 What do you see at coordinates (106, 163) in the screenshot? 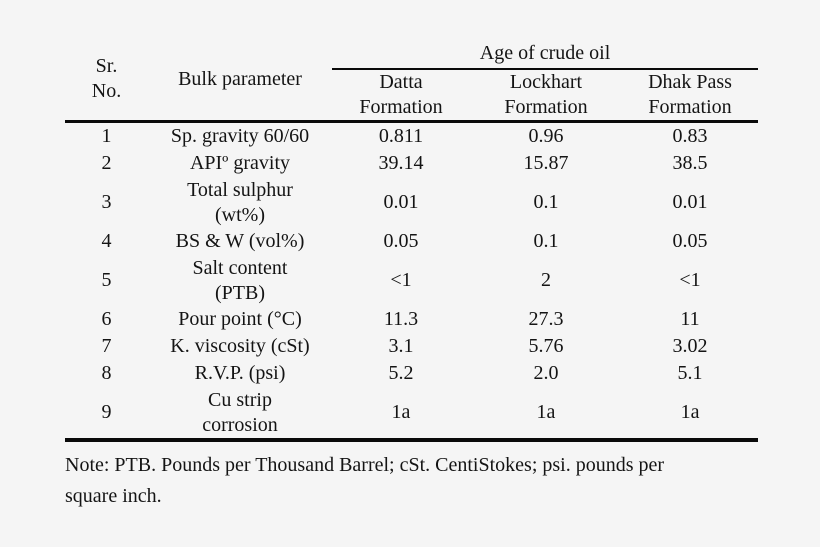
I see `cell-sr: 2` at bounding box center [106, 163].